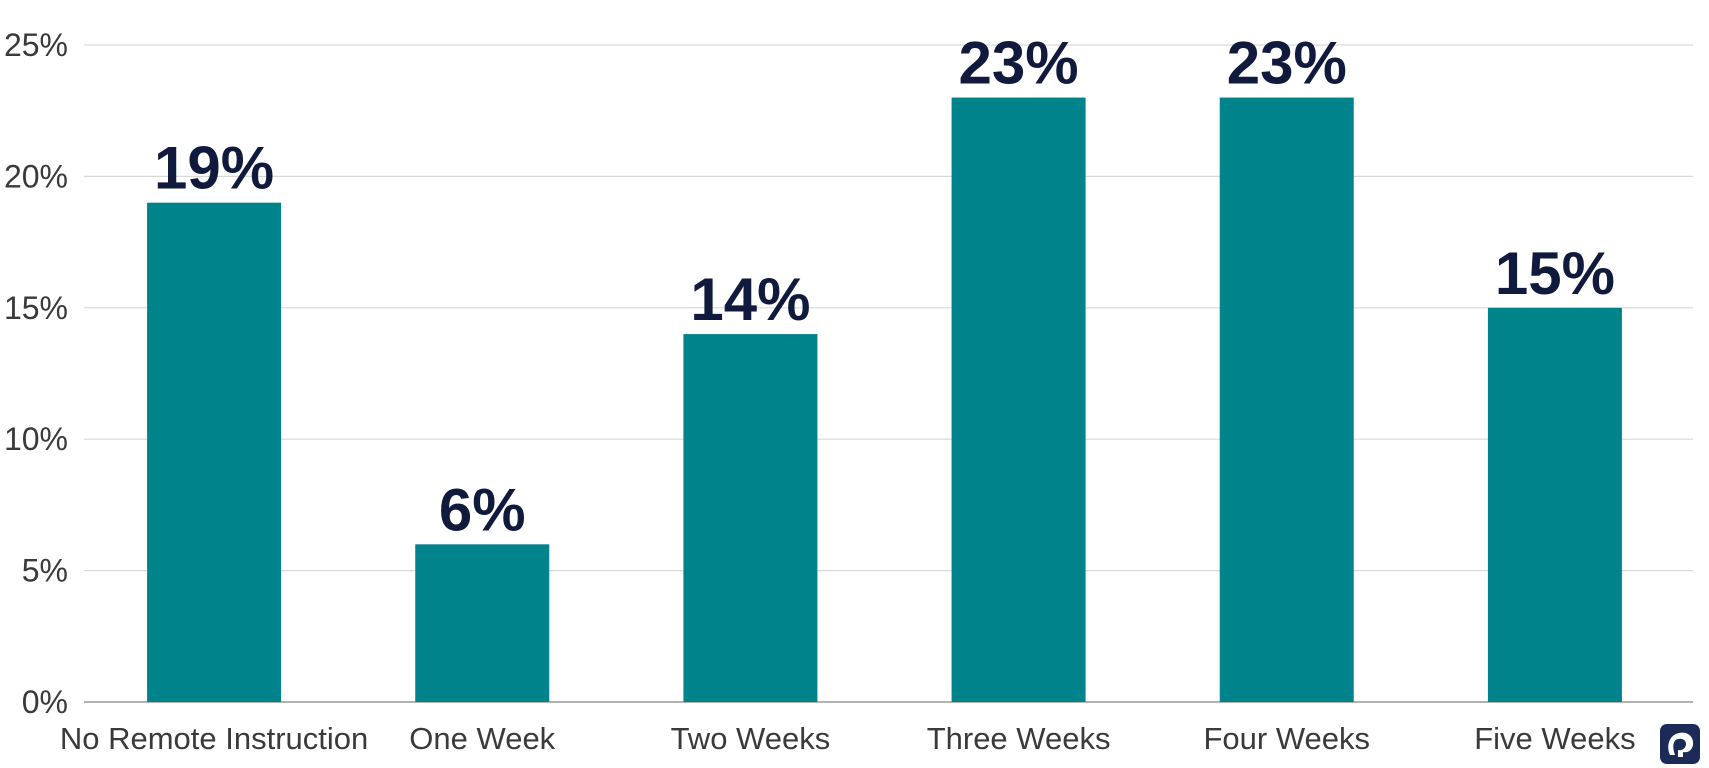  What do you see at coordinates (1554, 738) in the screenshot?
I see `category-label: Five Weeks` at bounding box center [1554, 738].